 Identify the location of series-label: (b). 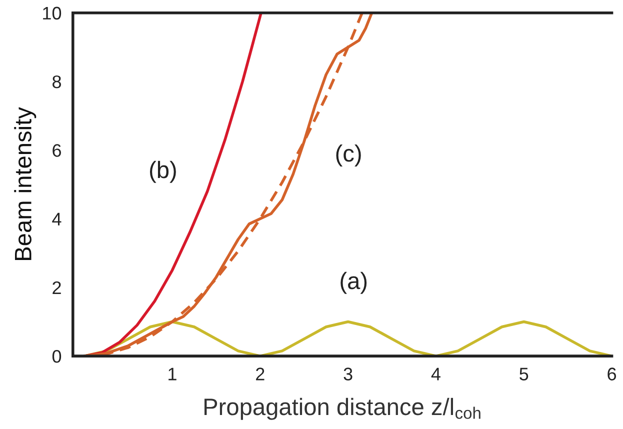
(163, 171).